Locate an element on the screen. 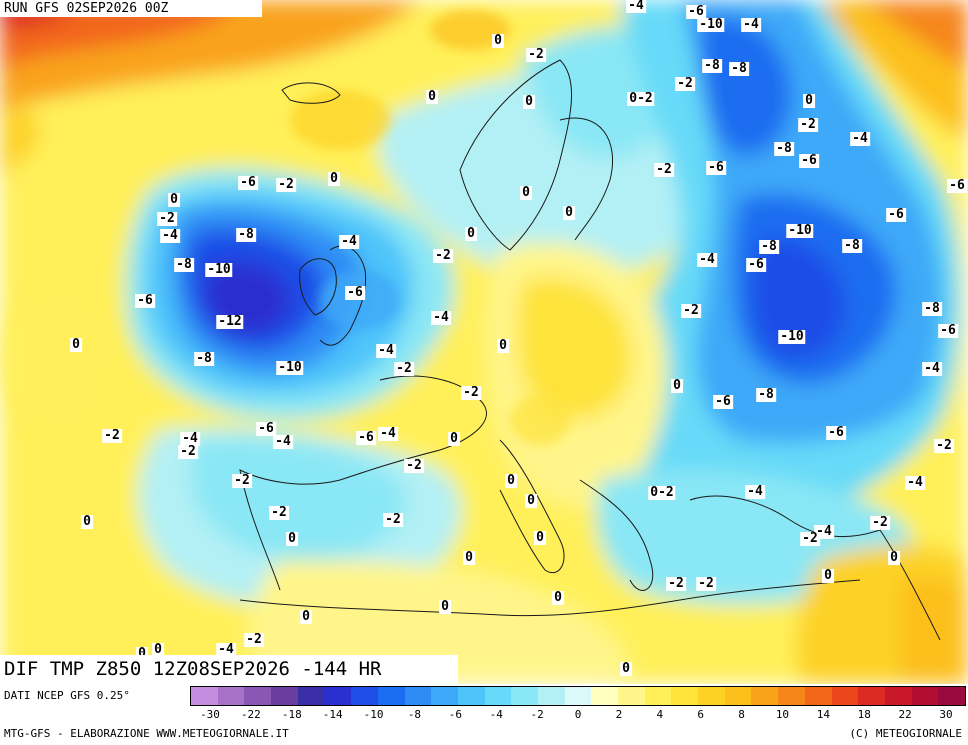  scale-tick-label: 18 is located at coordinates (864, 714).